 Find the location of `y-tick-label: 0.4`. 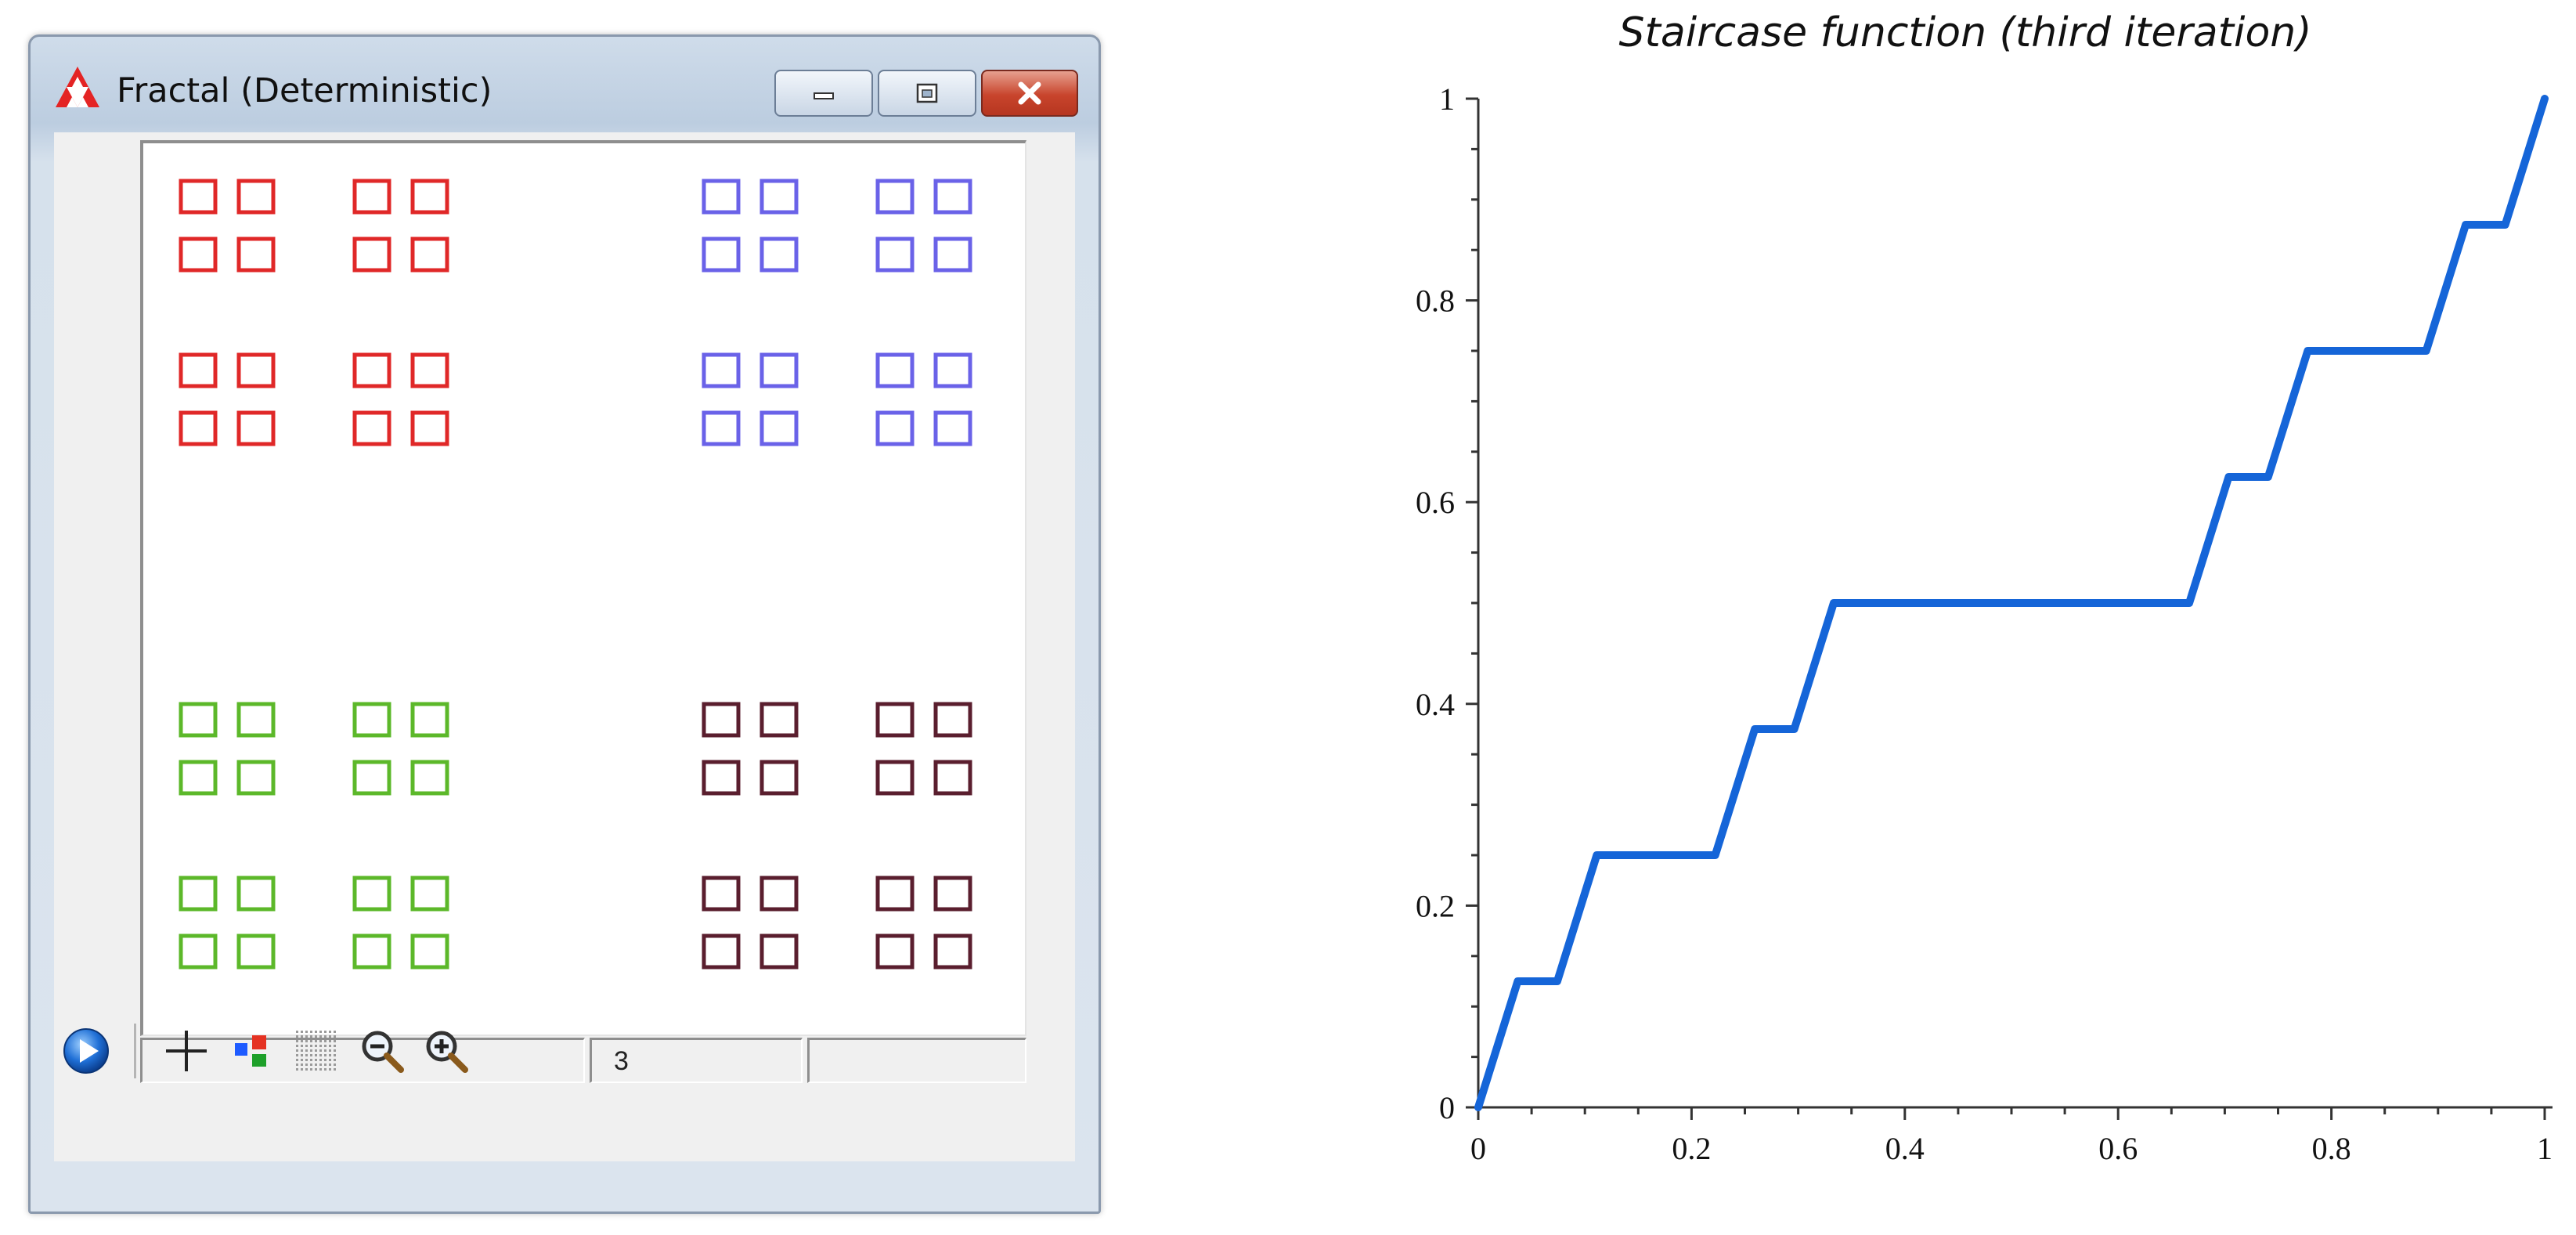

y-tick-label: 0.4 is located at coordinates (1435, 704).